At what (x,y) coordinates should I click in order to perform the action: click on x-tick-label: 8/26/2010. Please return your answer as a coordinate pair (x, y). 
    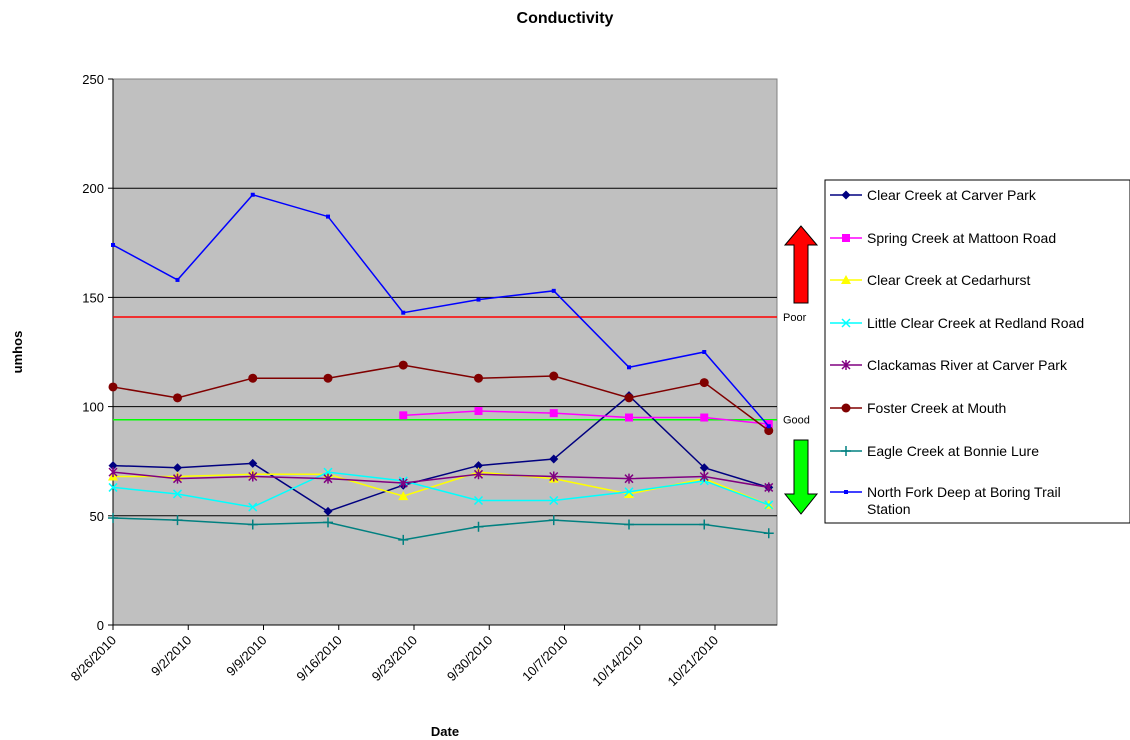
    Looking at the image, I should click on (94, 659).